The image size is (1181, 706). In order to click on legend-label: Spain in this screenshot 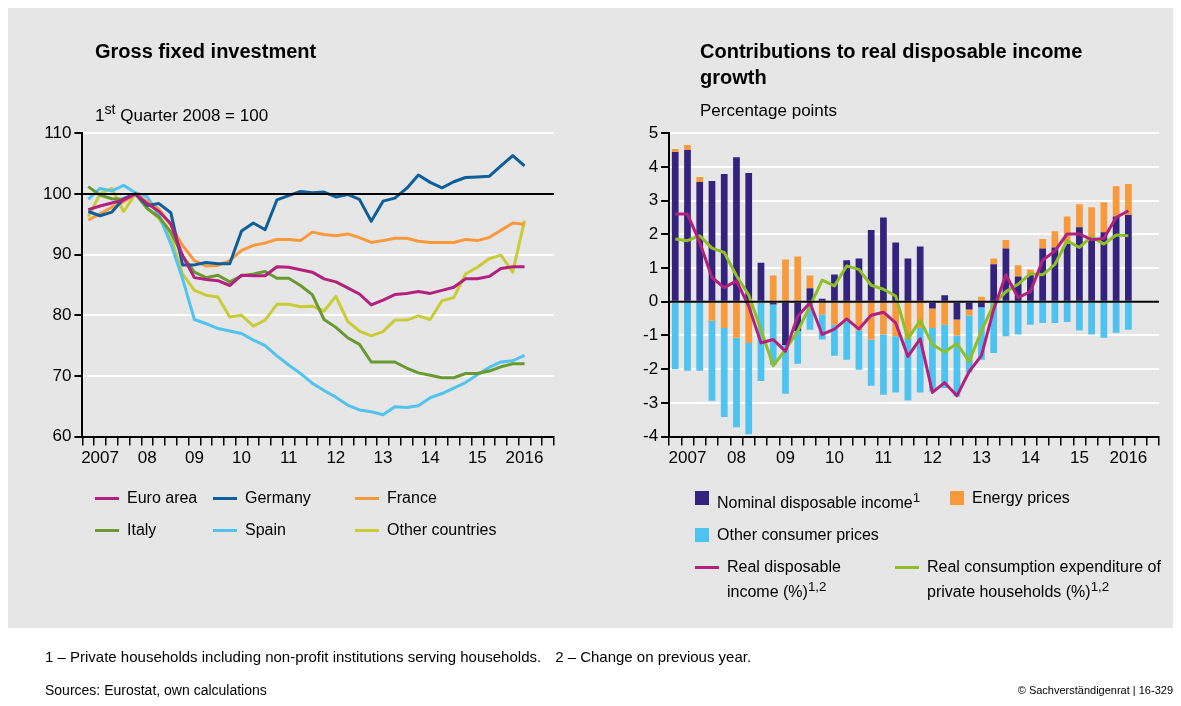, I will do `click(265, 530)`.